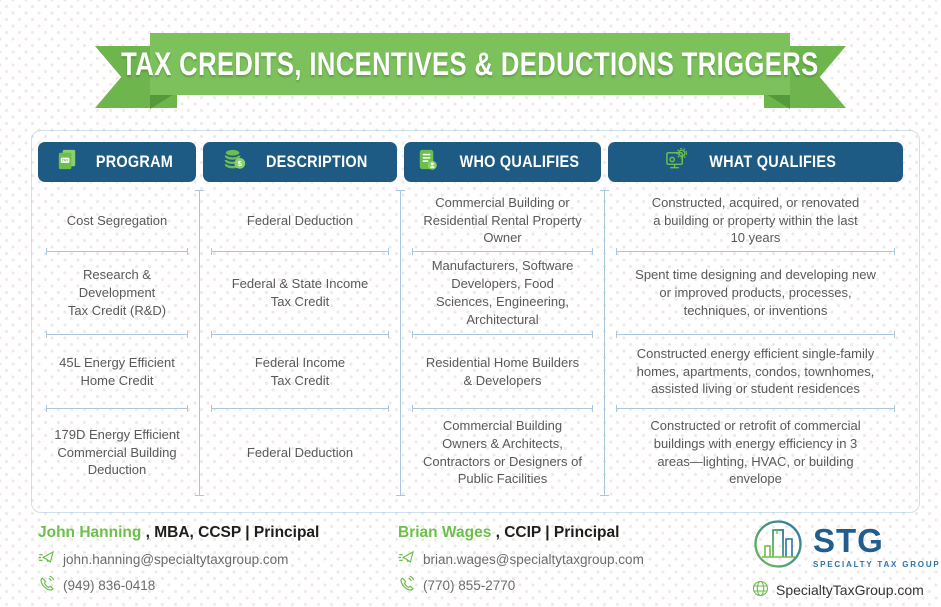 The image size is (941, 607). What do you see at coordinates (533, 559) in the screenshot?
I see `email-text: brian.wages@specialtytaxgroup.com` at bounding box center [533, 559].